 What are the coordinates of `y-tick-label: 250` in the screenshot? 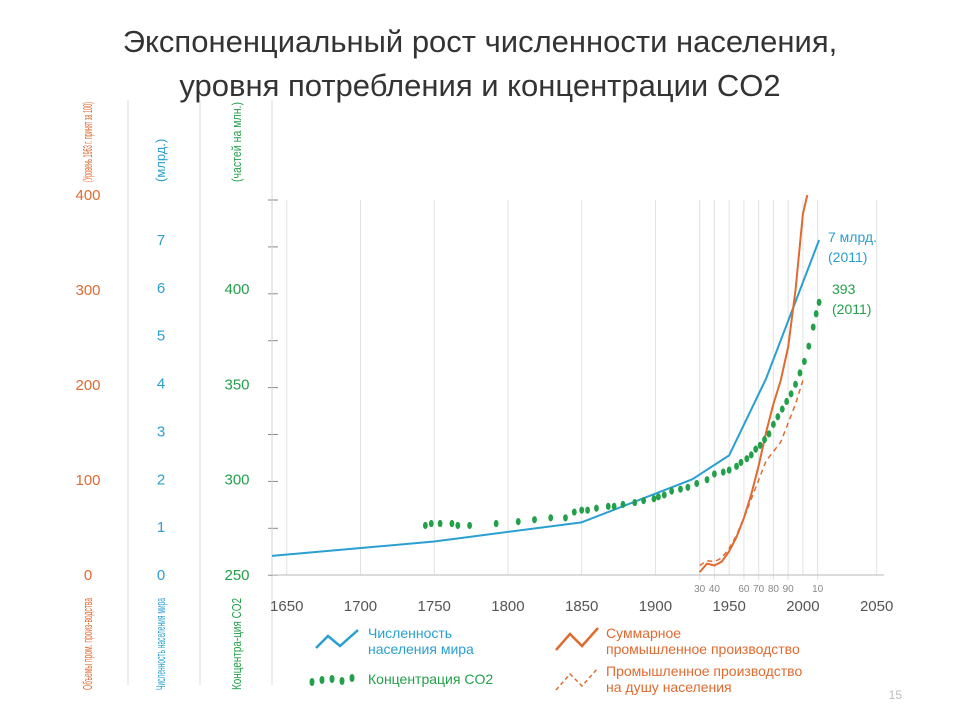 It's located at (236, 575).